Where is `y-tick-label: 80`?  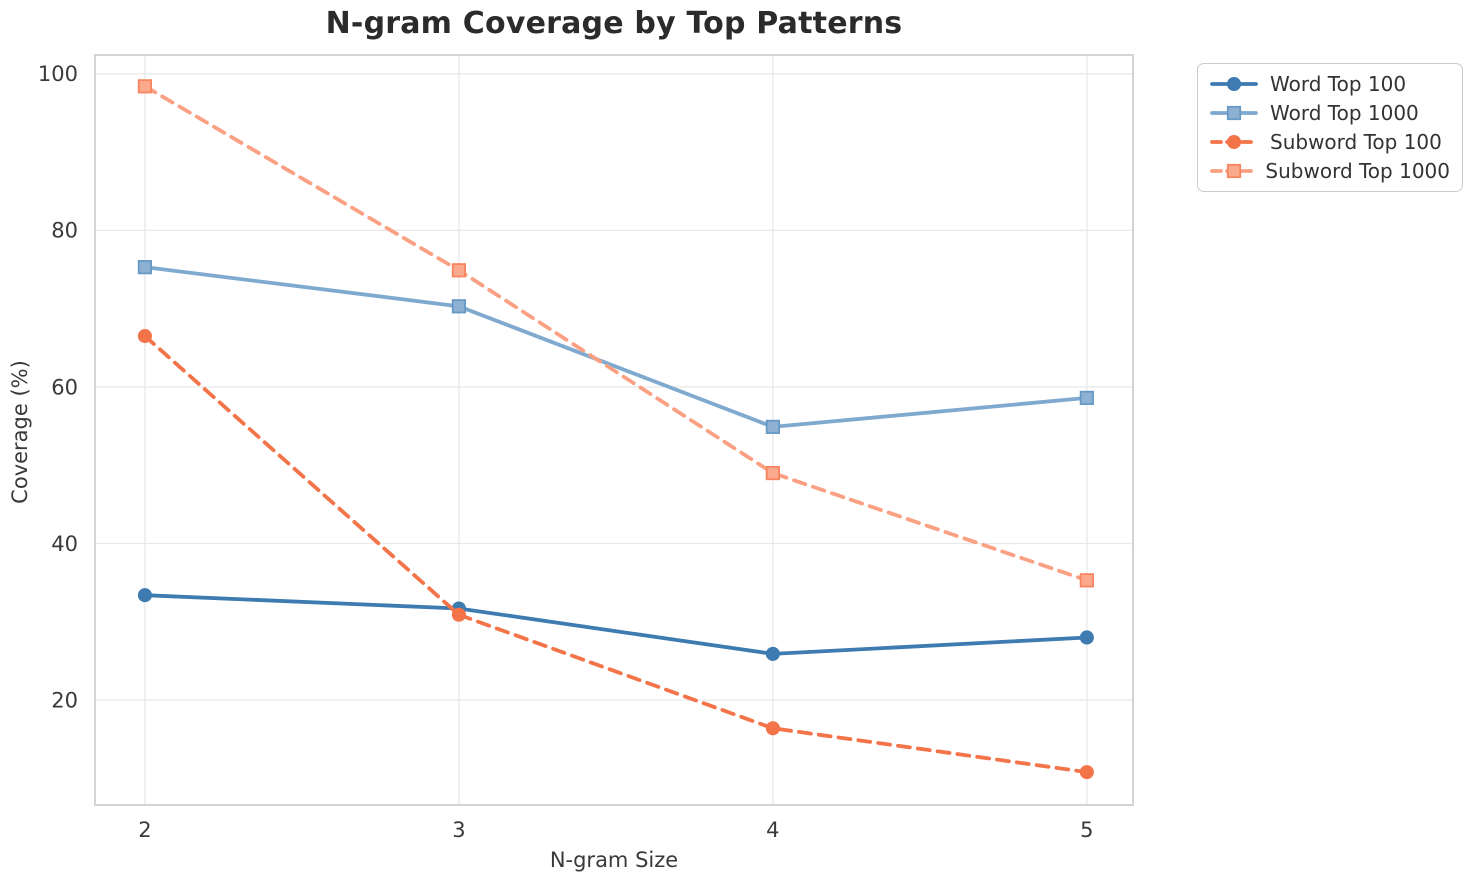 y-tick-label: 80 is located at coordinates (64, 231).